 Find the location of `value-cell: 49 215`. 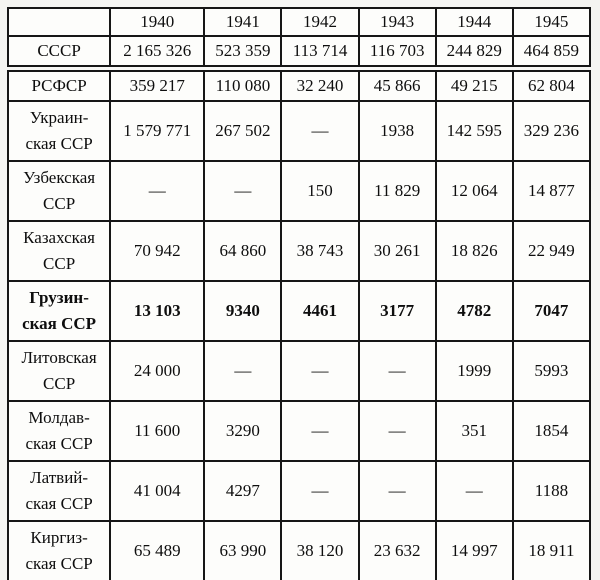

value-cell: 49 215 is located at coordinates (474, 85).